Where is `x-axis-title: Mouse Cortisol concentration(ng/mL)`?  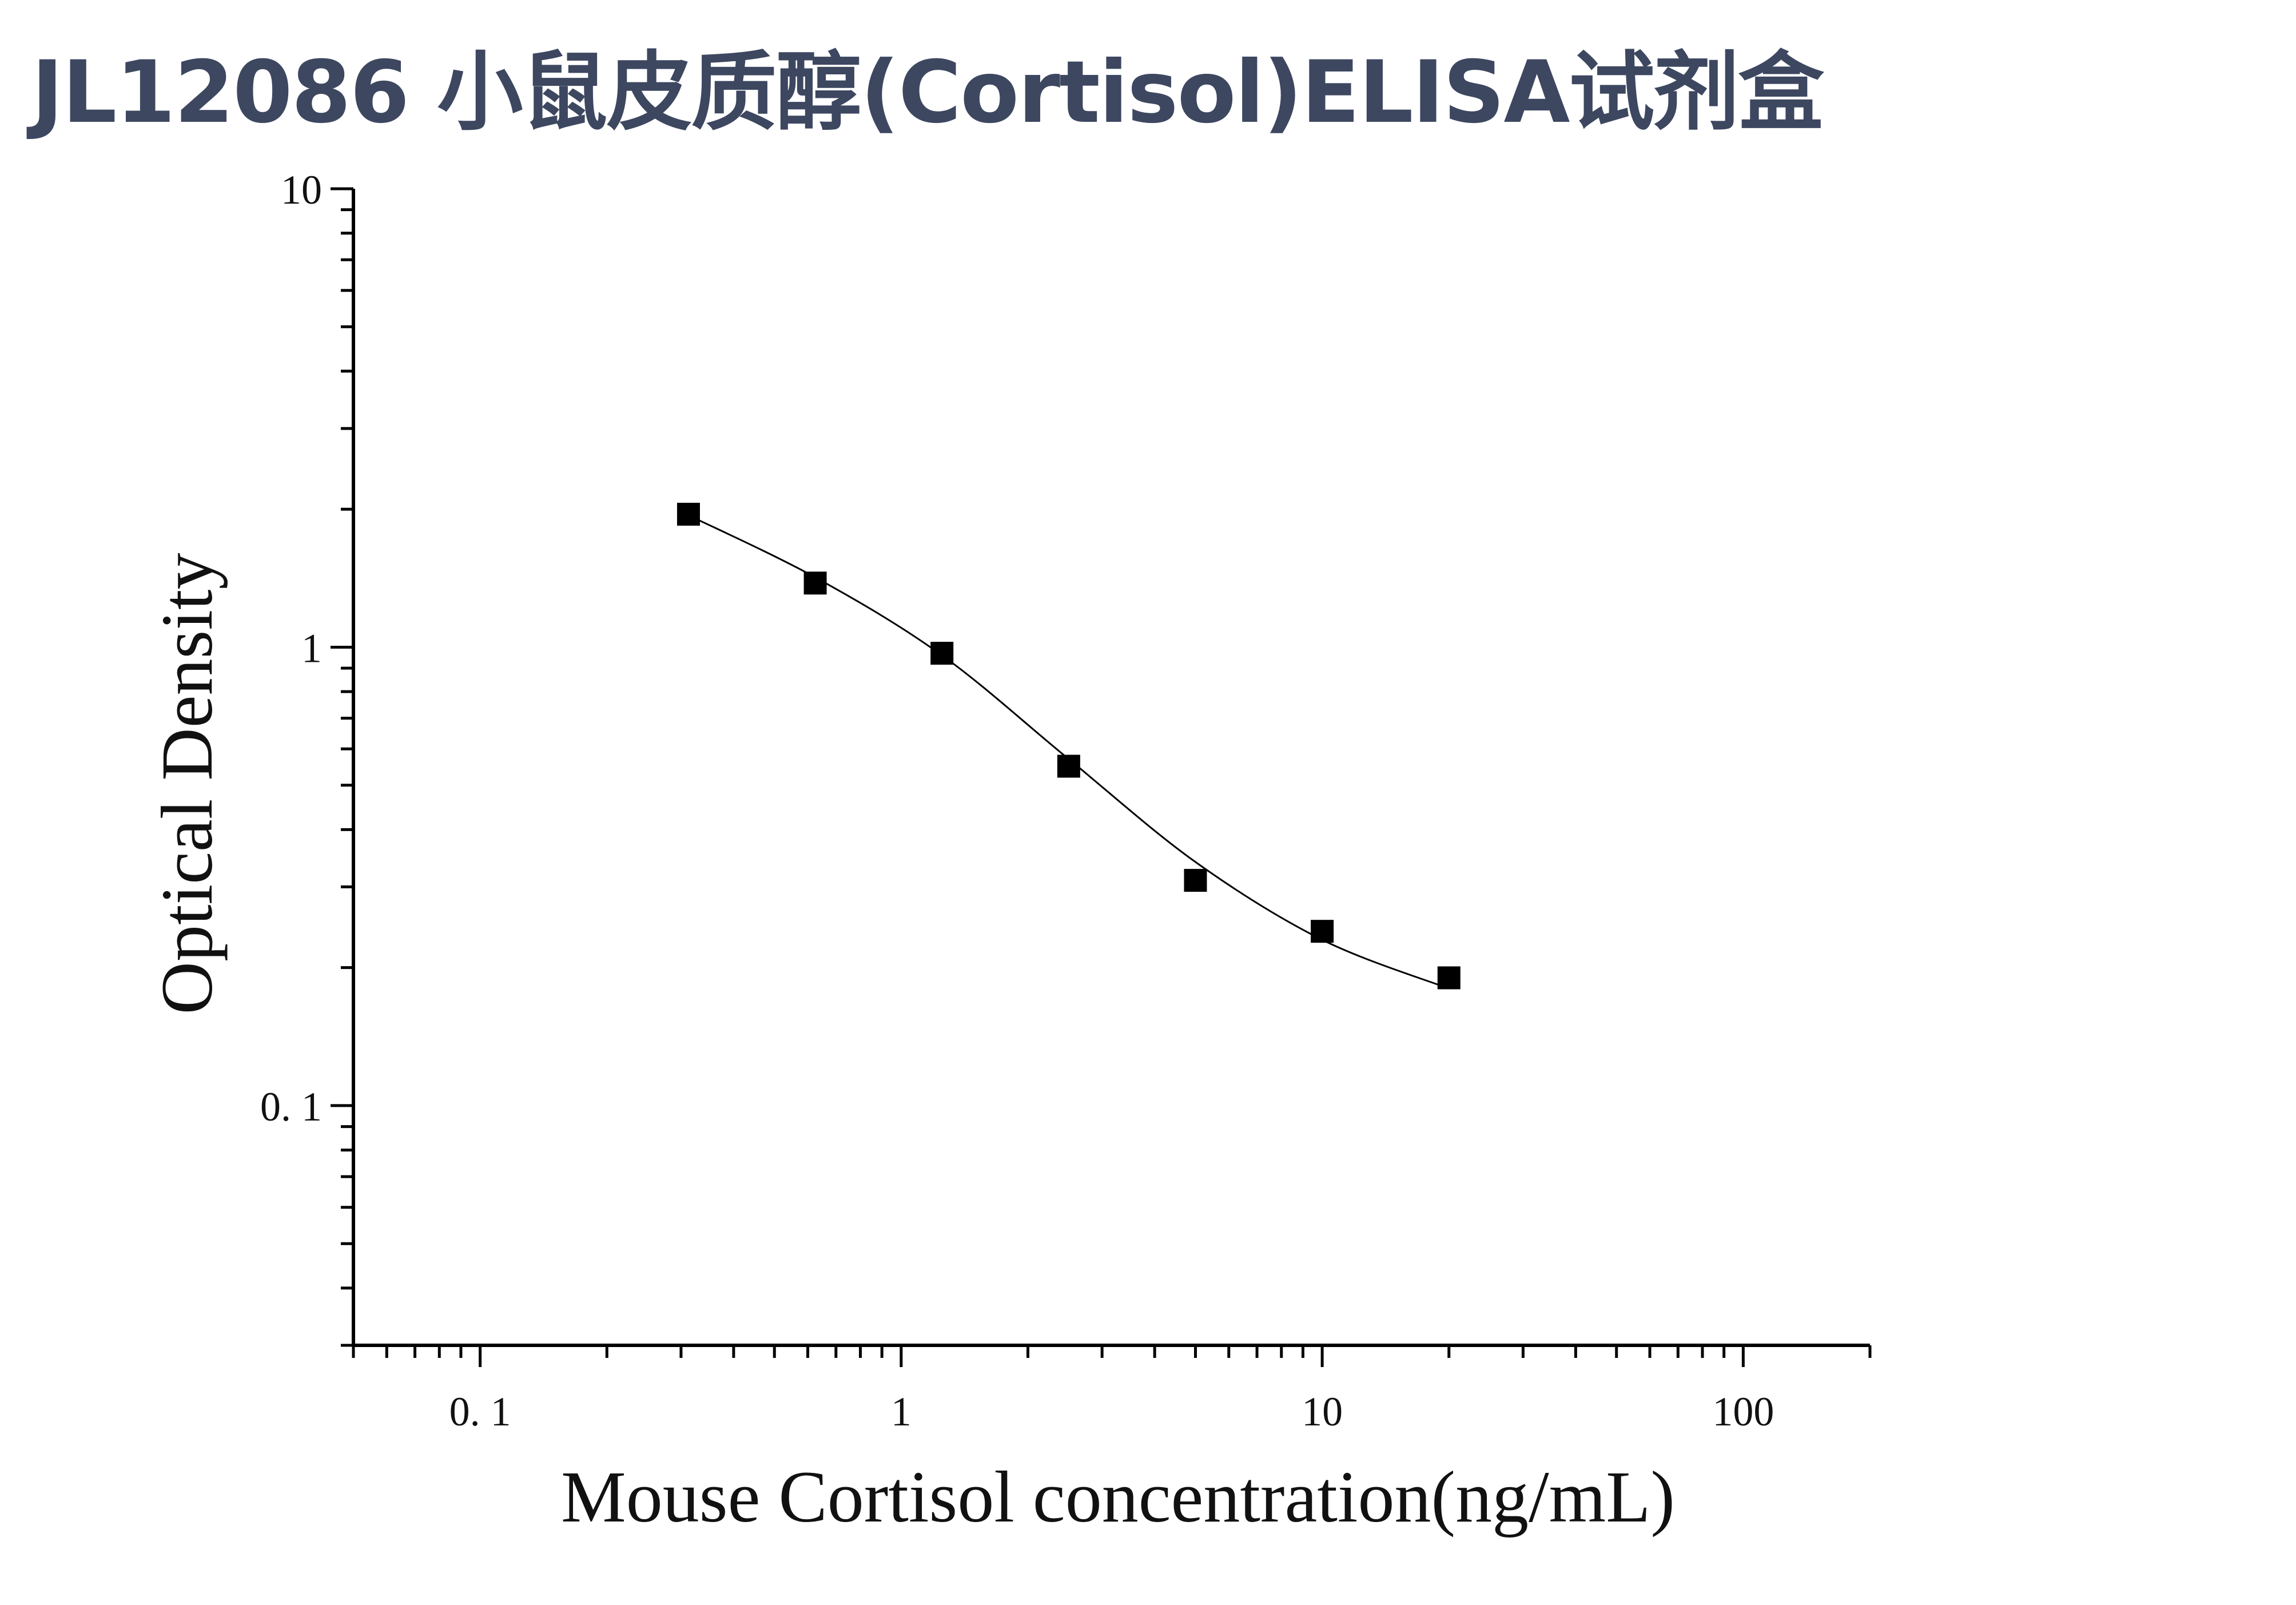
x-axis-title: Mouse Cortisol concentration(ng/mL) is located at coordinates (1118, 1497).